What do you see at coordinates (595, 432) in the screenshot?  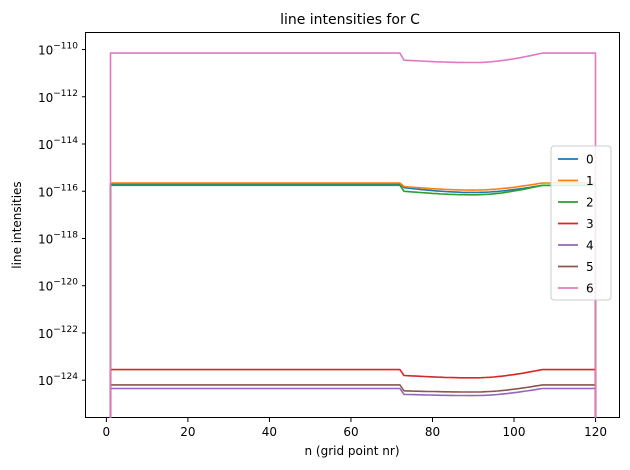 I see `x-tick-label: 120` at bounding box center [595, 432].